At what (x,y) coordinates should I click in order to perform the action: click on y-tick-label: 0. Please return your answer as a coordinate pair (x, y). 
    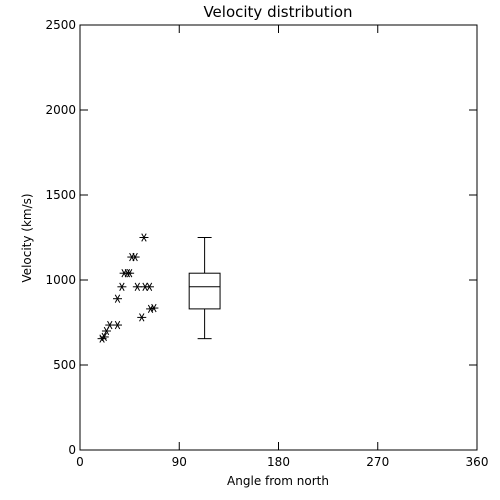
    Looking at the image, I should click on (72, 450).